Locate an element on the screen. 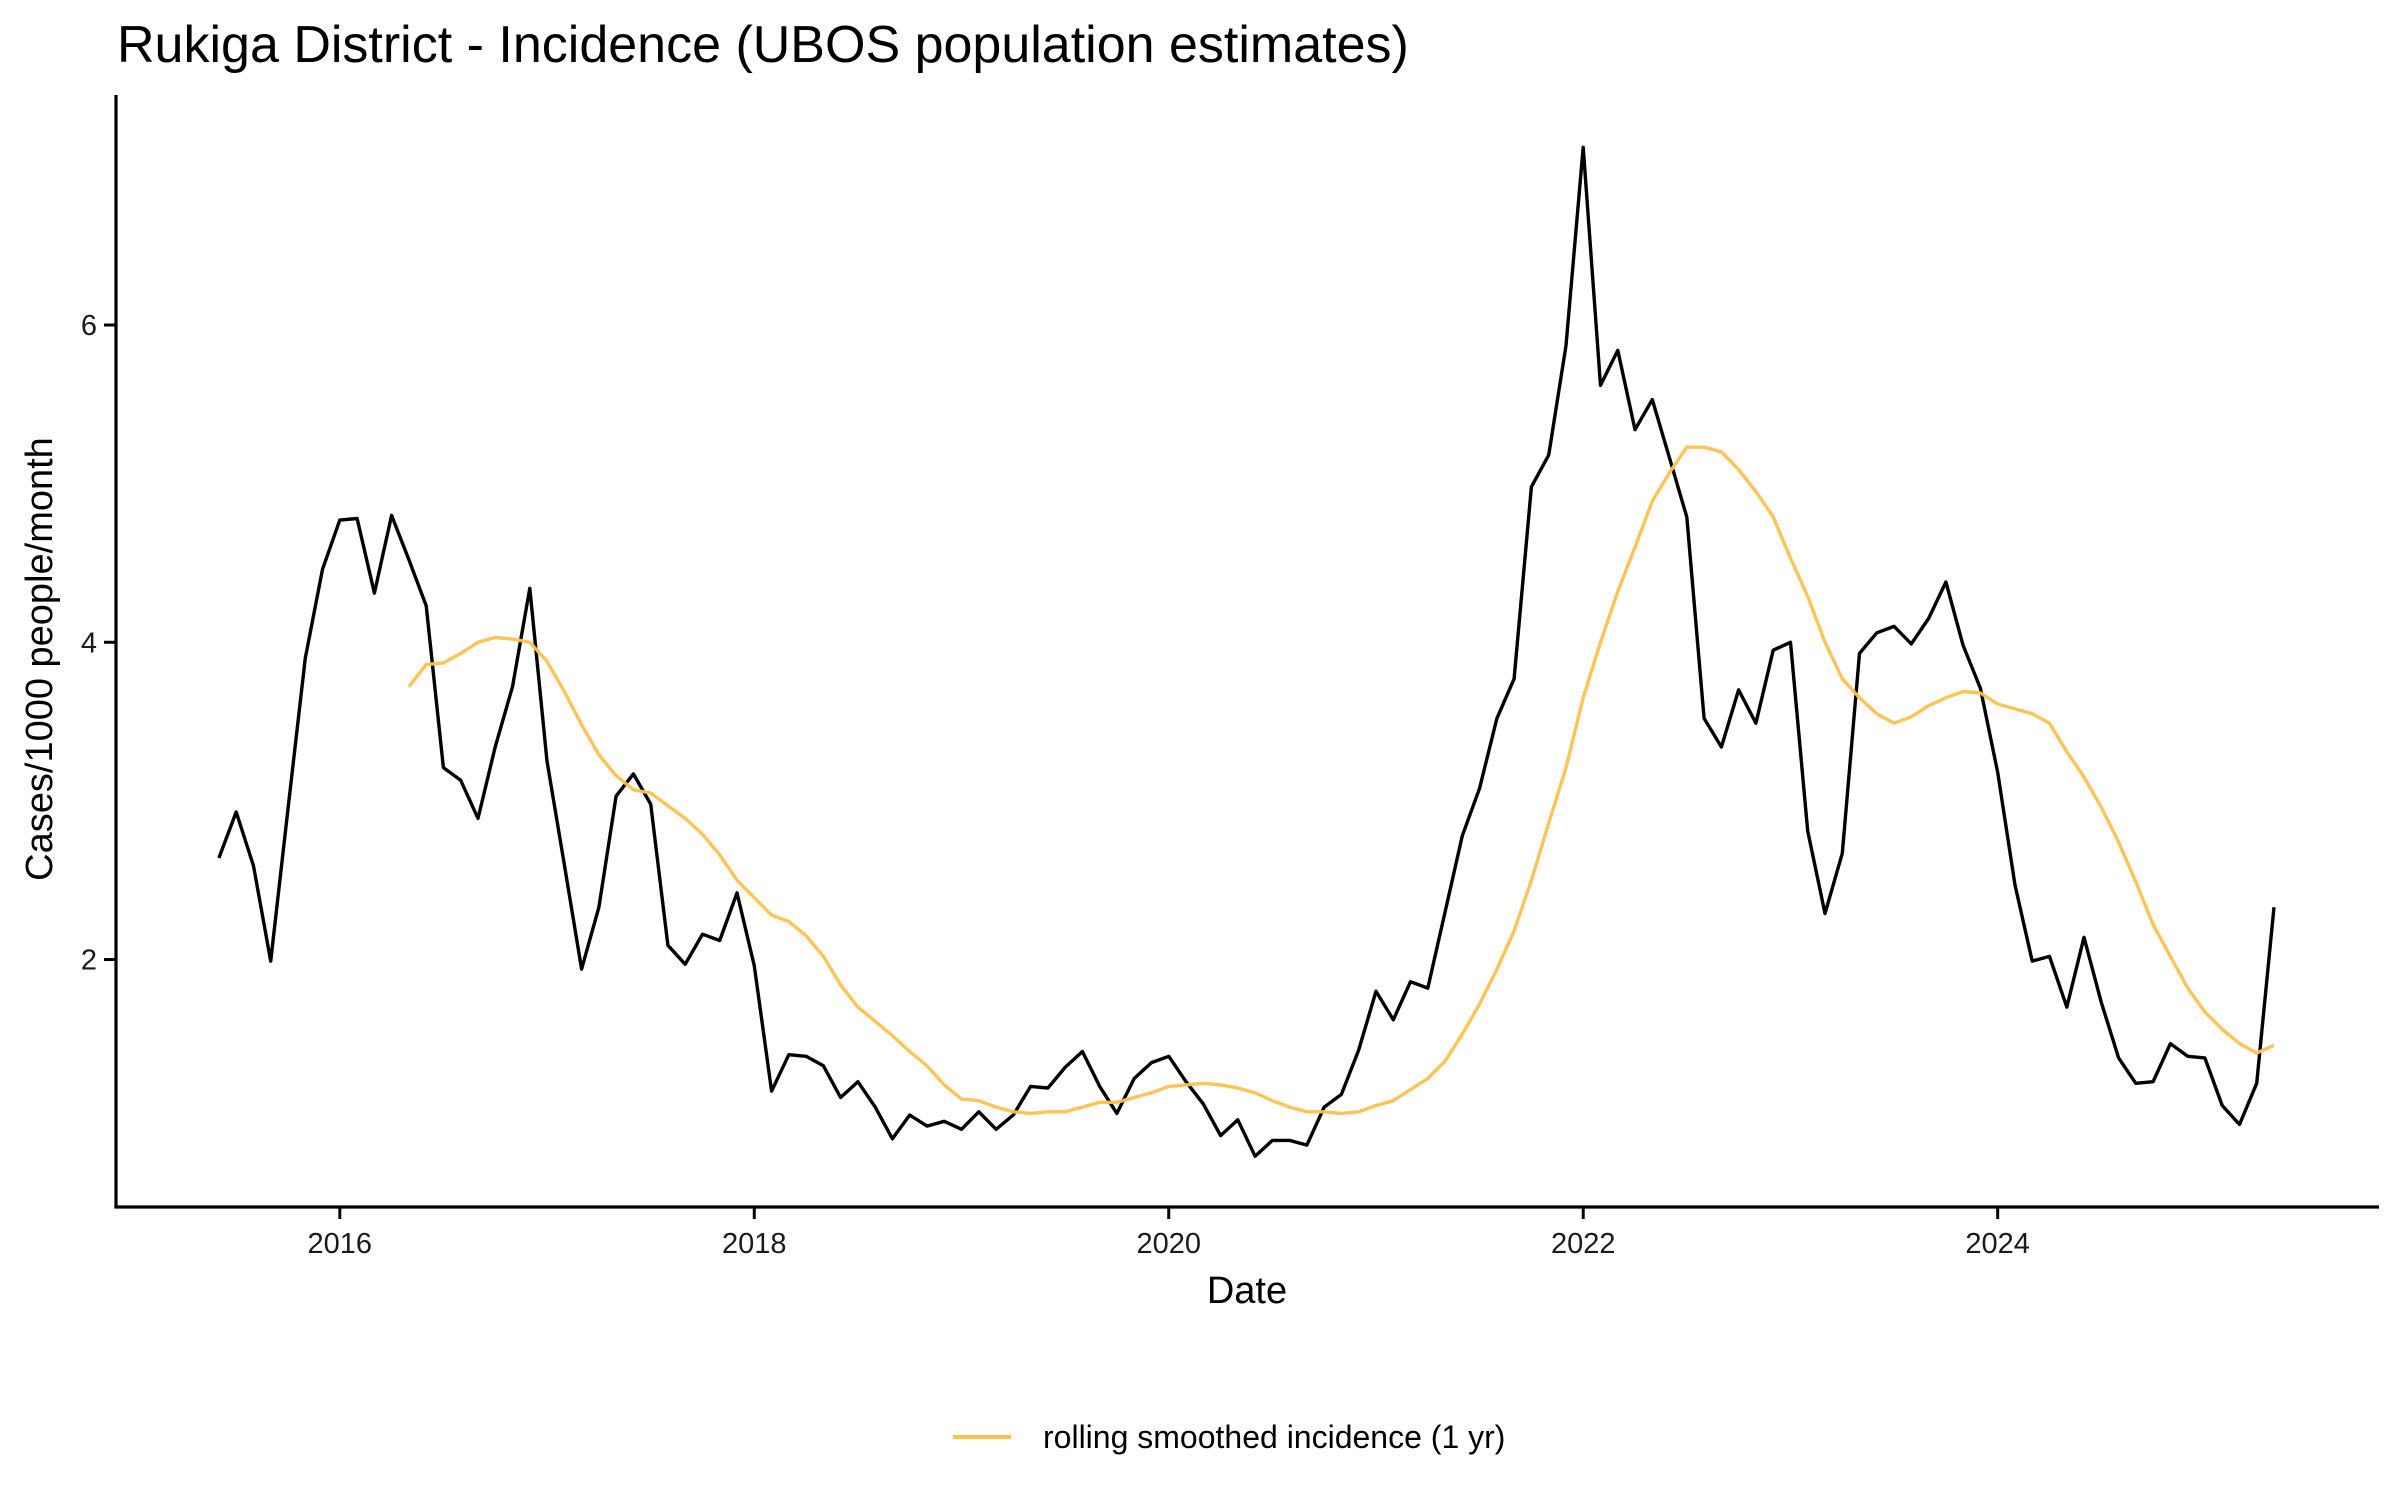 The image size is (2400, 1500). y-axis-title: Cases/1000 people/month is located at coordinates (40, 659).